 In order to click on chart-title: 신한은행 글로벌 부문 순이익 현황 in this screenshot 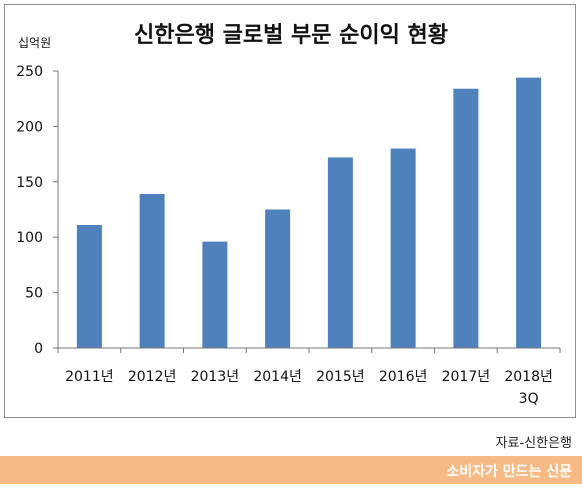, I will do `click(291, 35)`.